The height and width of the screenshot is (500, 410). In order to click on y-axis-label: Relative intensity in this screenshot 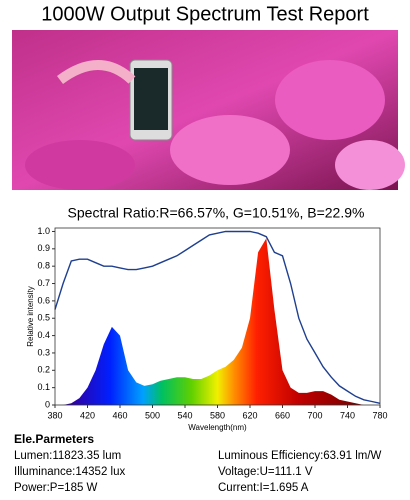, I will do `click(30, 316)`.